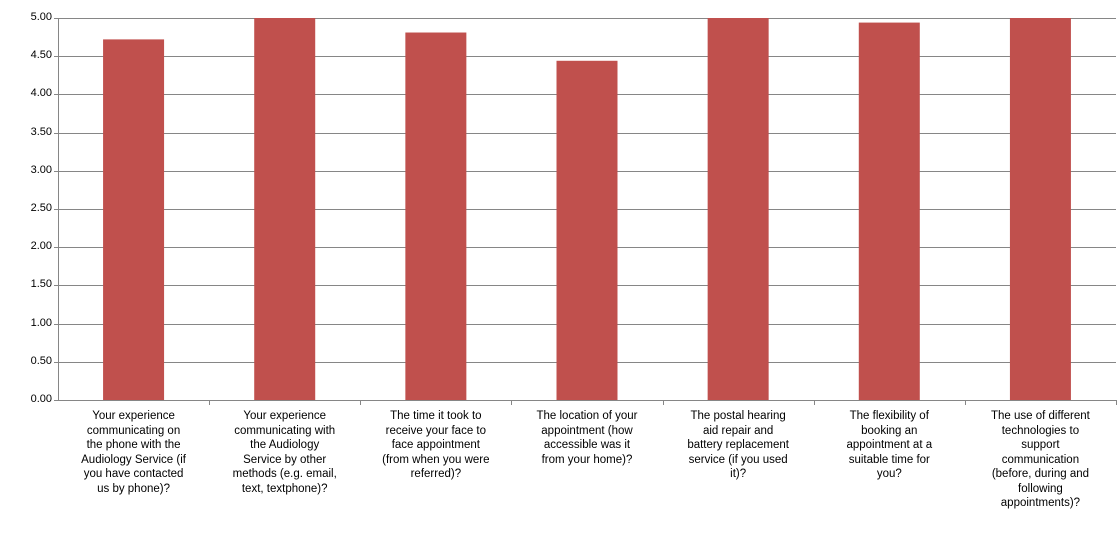 Image resolution: width=1118 pixels, height=537 pixels. Describe the element at coordinates (41, 170) in the screenshot. I see `y-tick-label: 3.00` at that location.